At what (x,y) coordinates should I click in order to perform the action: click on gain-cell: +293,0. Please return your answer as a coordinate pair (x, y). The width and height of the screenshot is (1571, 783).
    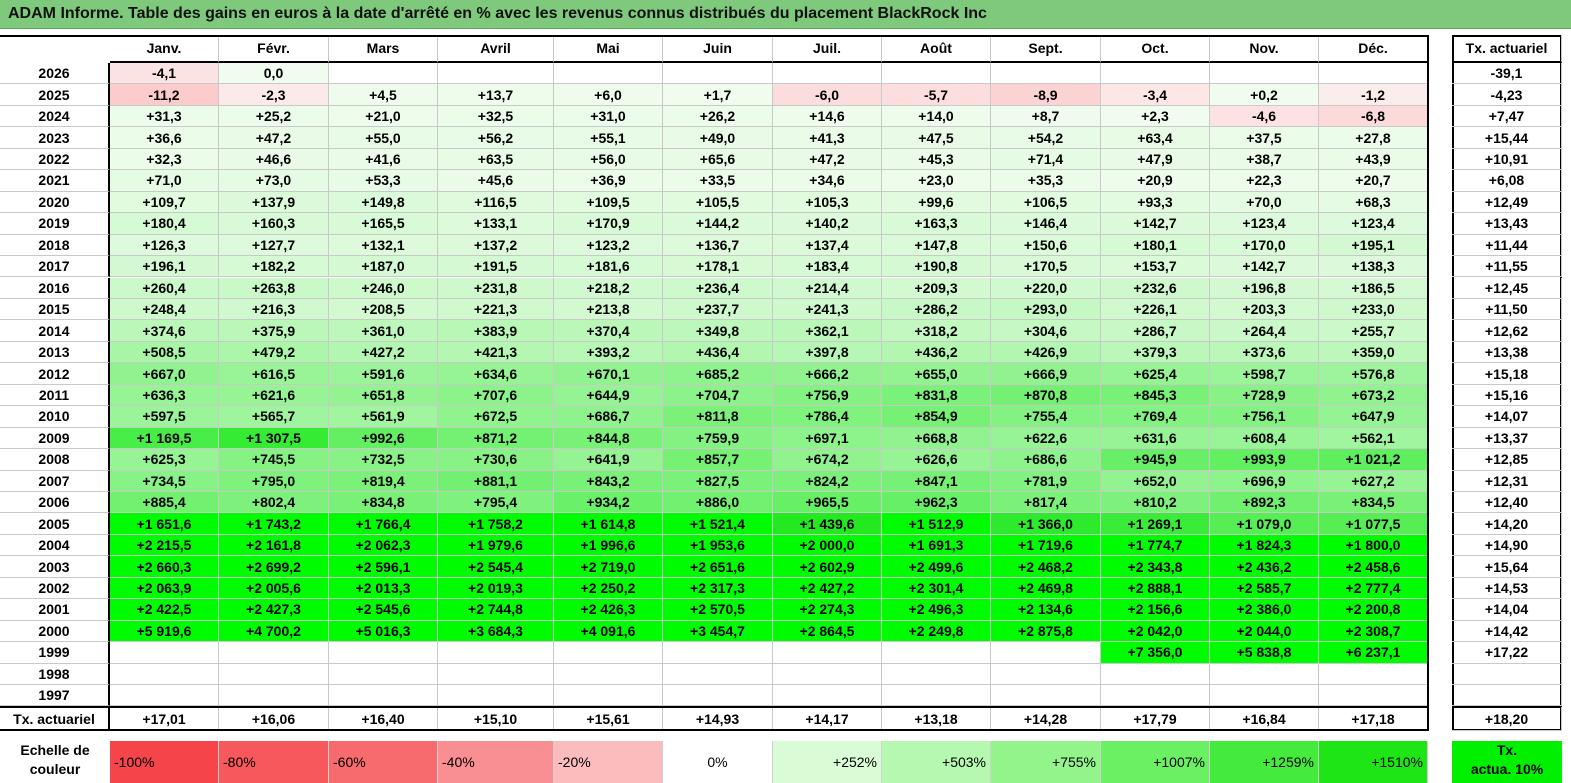
    Looking at the image, I should click on (1046, 309).